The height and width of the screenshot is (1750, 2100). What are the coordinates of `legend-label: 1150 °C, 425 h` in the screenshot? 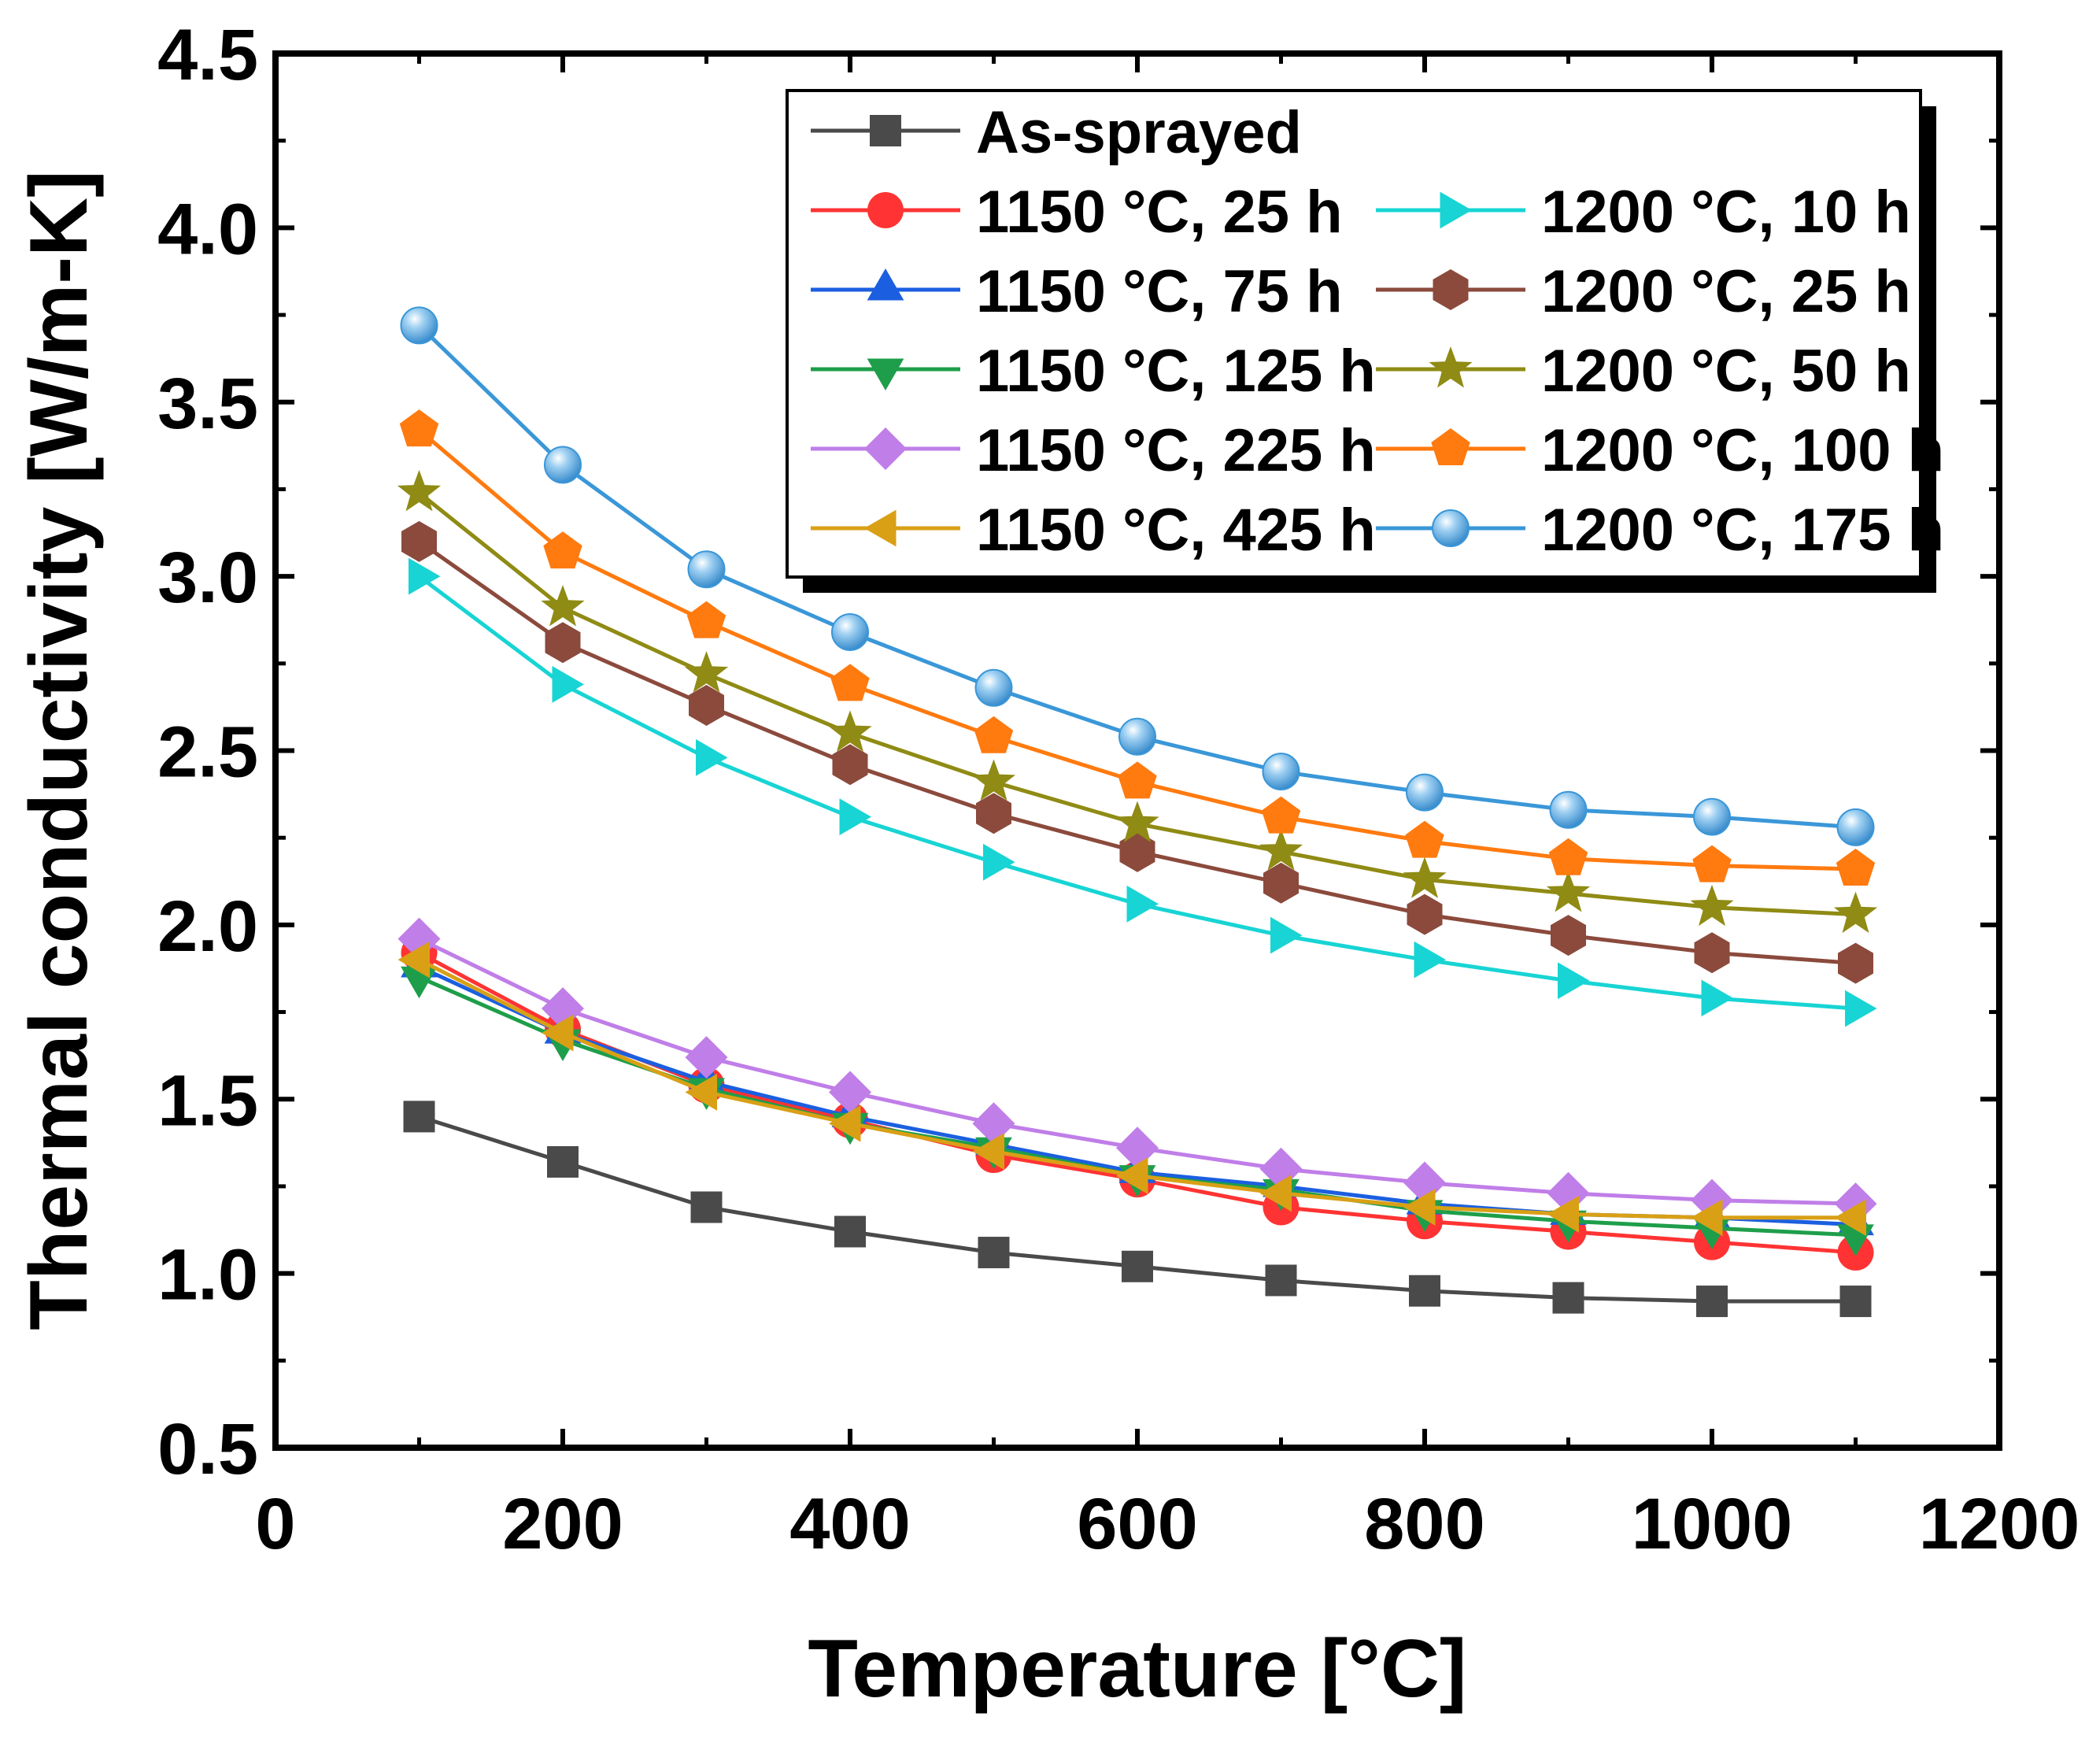 It's located at (1176, 530).